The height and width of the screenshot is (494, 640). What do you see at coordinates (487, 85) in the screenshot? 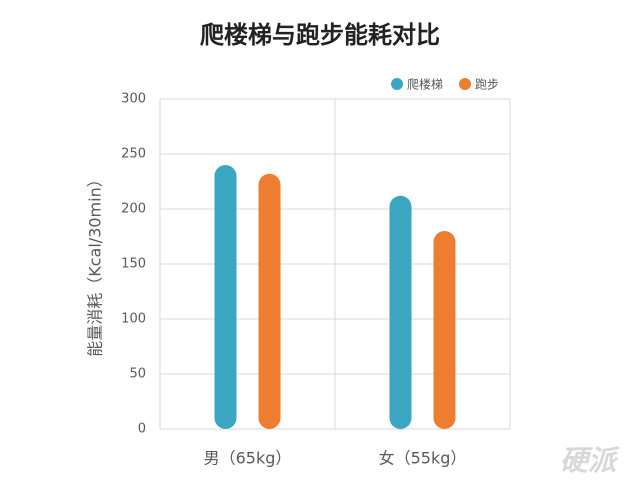
I see `legend-label: 跑步` at bounding box center [487, 85].